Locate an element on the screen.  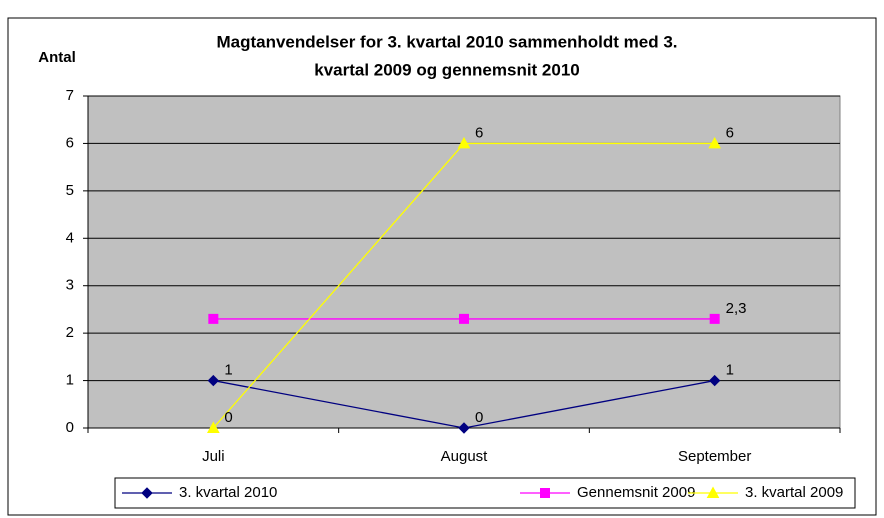
y-tick-label: 2 is located at coordinates (70, 332).